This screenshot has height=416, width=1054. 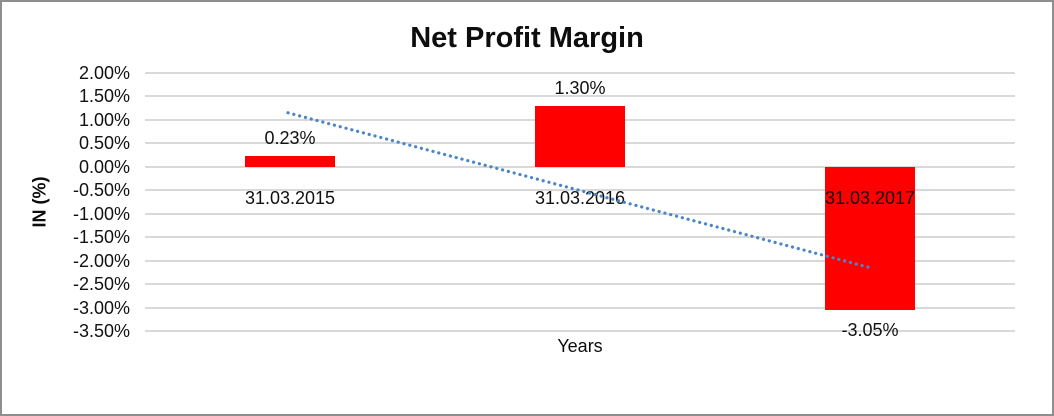 I want to click on y-tick-label: -3.00%, so click(x=101, y=307).